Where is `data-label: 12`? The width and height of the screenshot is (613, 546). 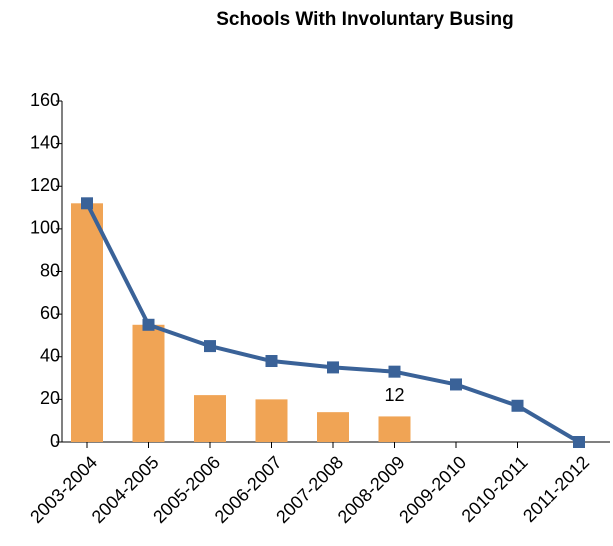 data-label: 12 is located at coordinates (394, 395).